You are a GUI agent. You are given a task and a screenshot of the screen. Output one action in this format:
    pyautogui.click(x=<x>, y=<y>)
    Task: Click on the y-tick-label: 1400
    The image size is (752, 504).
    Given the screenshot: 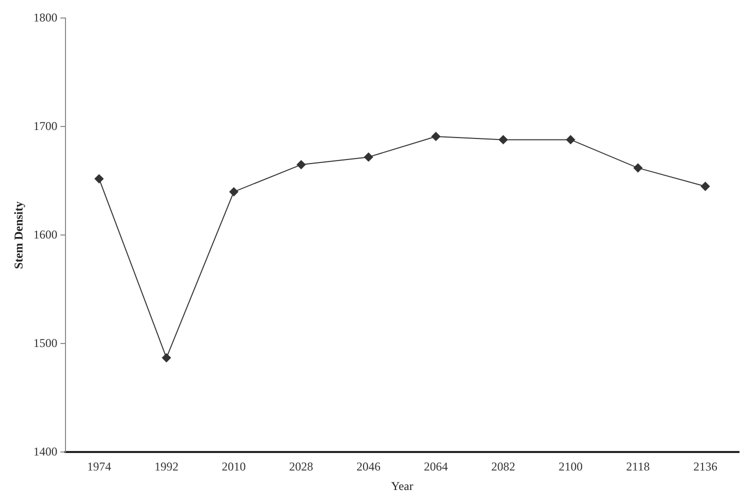 What is the action you would take?
    pyautogui.click(x=45, y=451)
    